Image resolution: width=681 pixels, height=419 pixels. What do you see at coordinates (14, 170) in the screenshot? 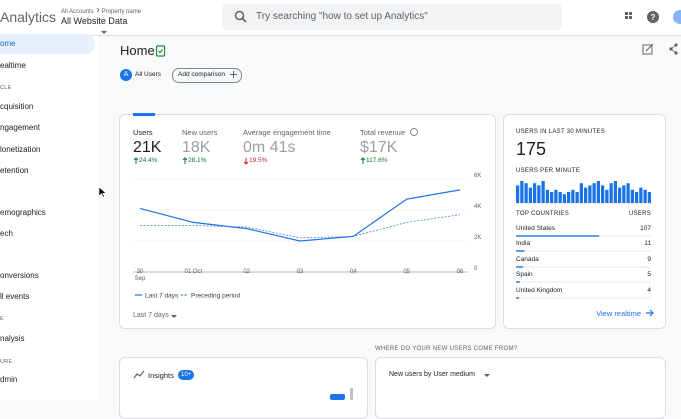
I see `nav-item: etention` at bounding box center [14, 170].